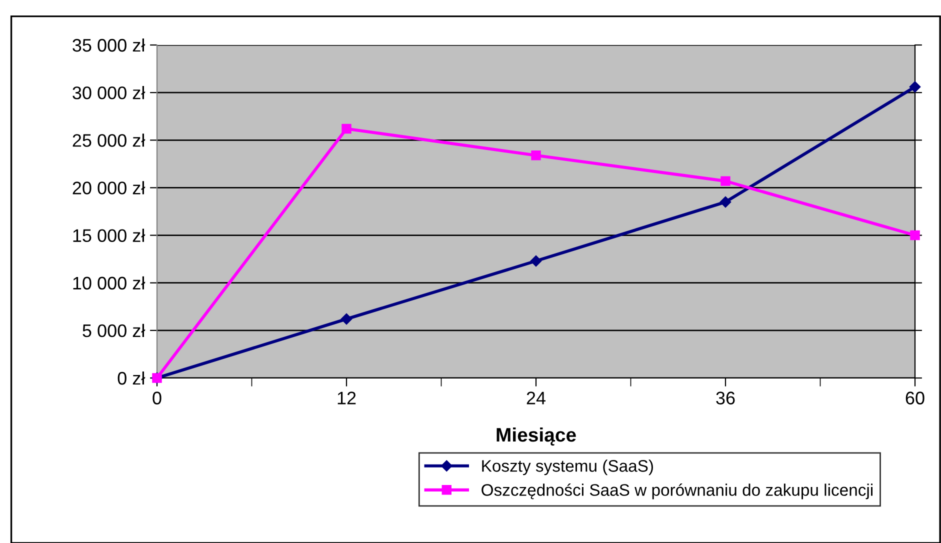 This screenshot has height=543, width=941. I want to click on y-tick-label: 25 000 zł, so click(109, 140).